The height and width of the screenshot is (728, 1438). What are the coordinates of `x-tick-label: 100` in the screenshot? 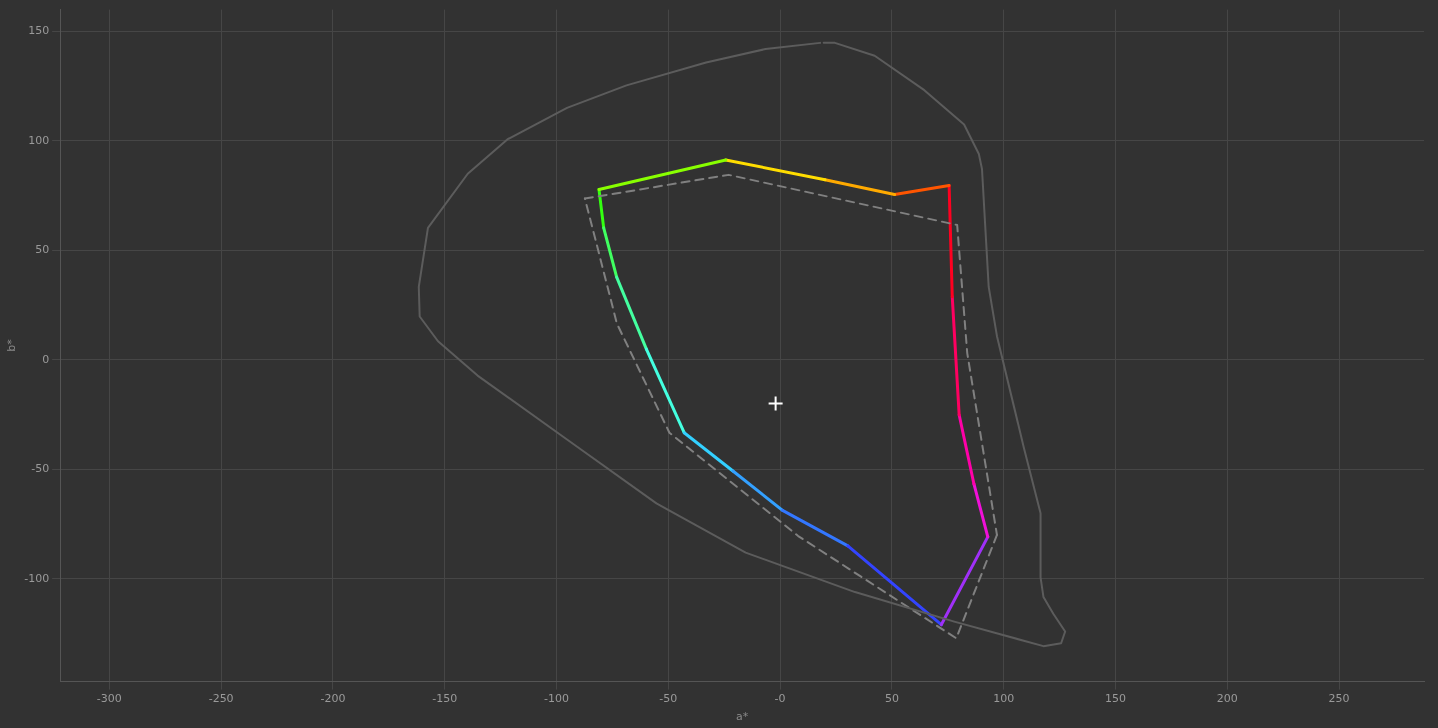 It's located at (1004, 699).